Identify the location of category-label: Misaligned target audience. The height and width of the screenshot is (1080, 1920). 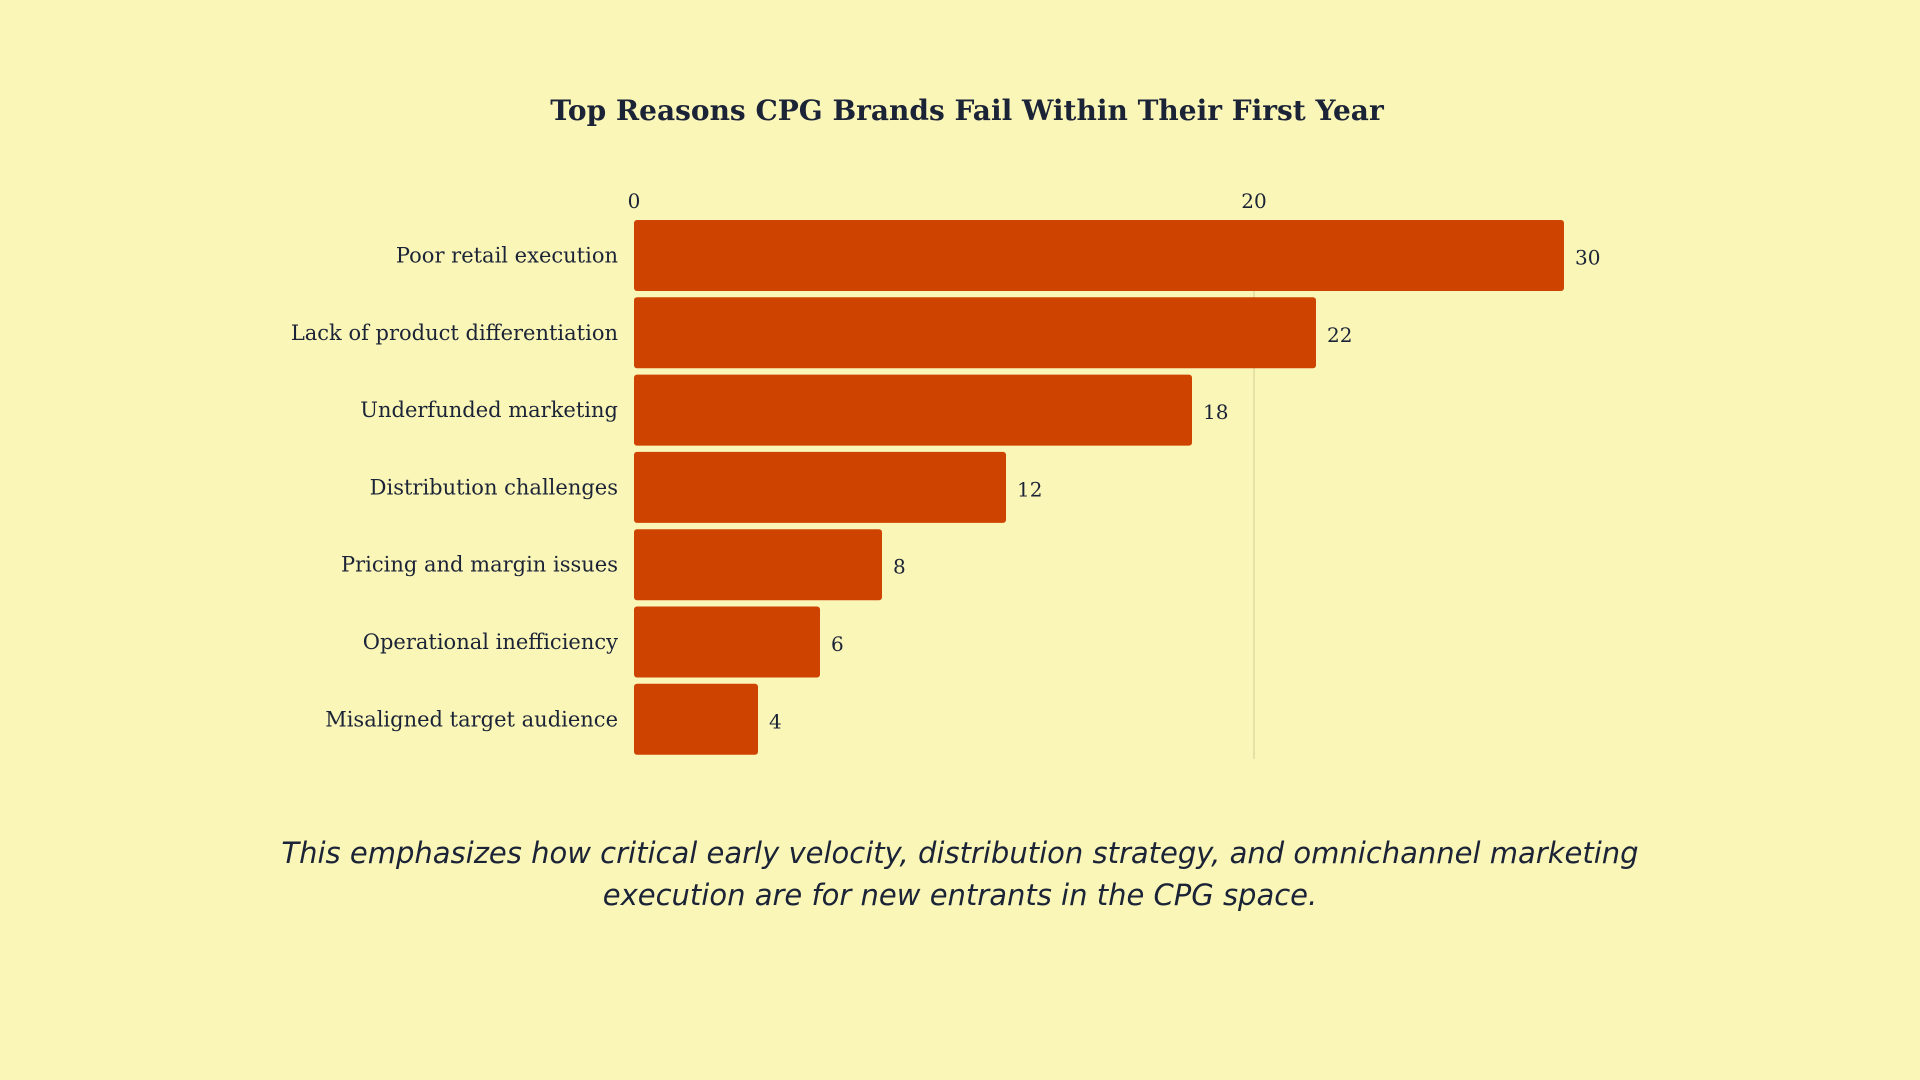
(471, 719).